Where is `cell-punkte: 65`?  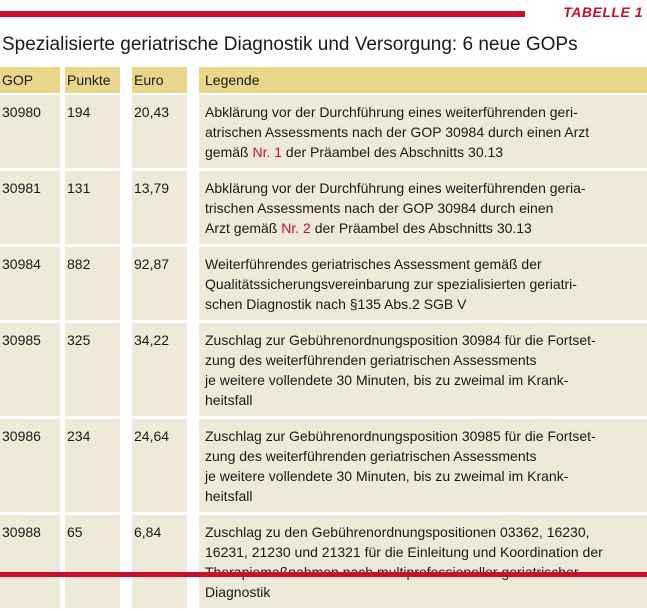
cell-punkte: 65 is located at coordinates (92, 563).